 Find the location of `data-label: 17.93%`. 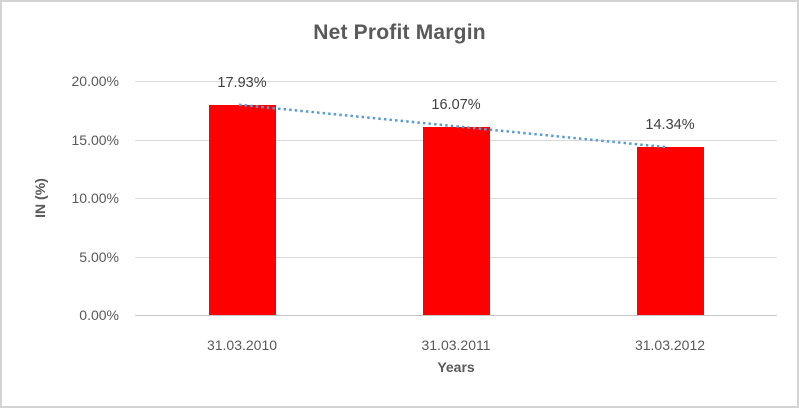

data-label: 17.93% is located at coordinates (242, 83).